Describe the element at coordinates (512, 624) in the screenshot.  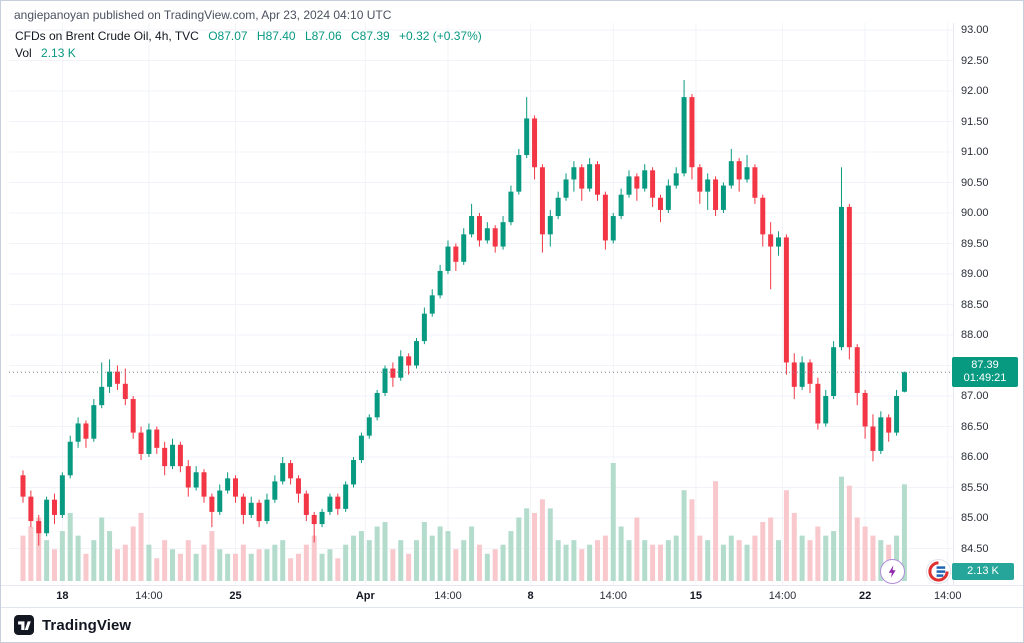
I see `footer-bar: TradingView` at that location.